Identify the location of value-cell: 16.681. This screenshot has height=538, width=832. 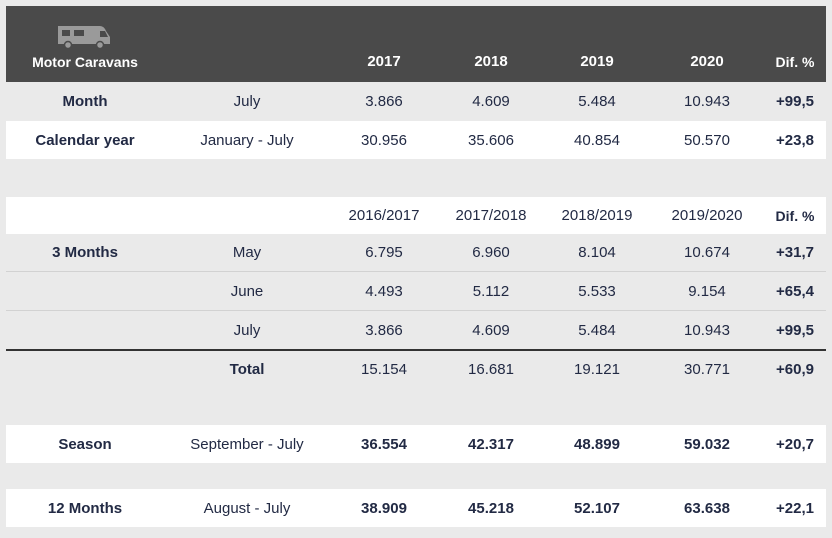
(491, 369).